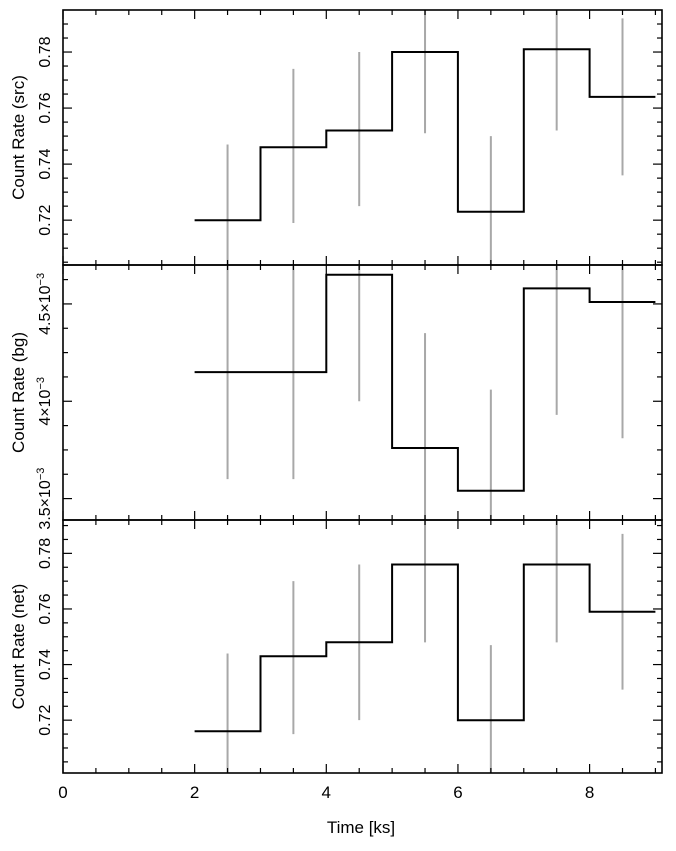 Image resolution: width=676 pixels, height=851 pixels. Describe the element at coordinates (326, 792) in the screenshot. I see `x-tick-label: 4` at that location.